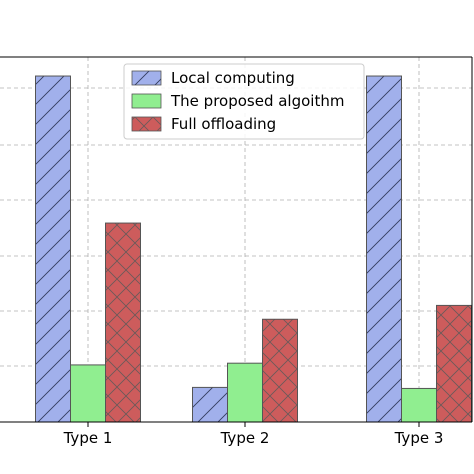 The image size is (474, 474). Describe the element at coordinates (223, 124) in the screenshot. I see `legend-label-3: Full offloading` at that location.